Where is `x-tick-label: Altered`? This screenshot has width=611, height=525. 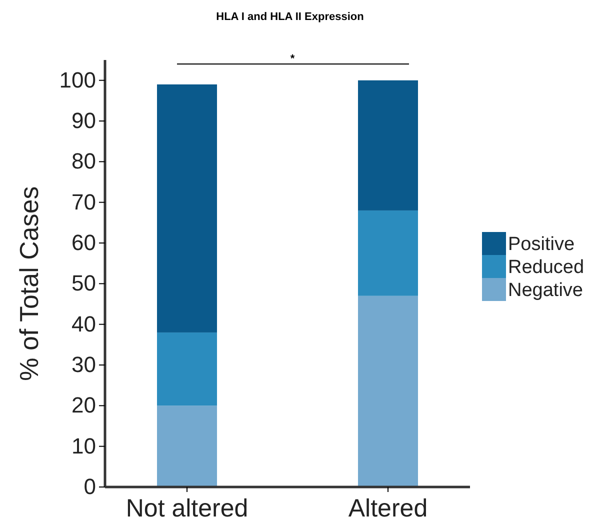
x-tick-label: Altered is located at coordinates (388, 508).